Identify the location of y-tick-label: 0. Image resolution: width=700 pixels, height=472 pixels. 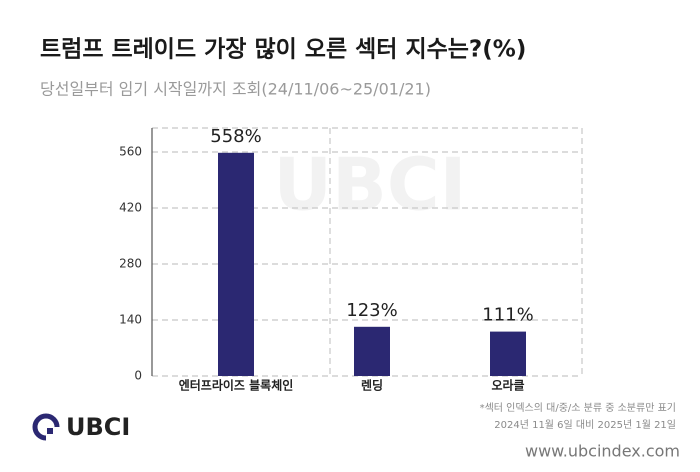
(138, 376).